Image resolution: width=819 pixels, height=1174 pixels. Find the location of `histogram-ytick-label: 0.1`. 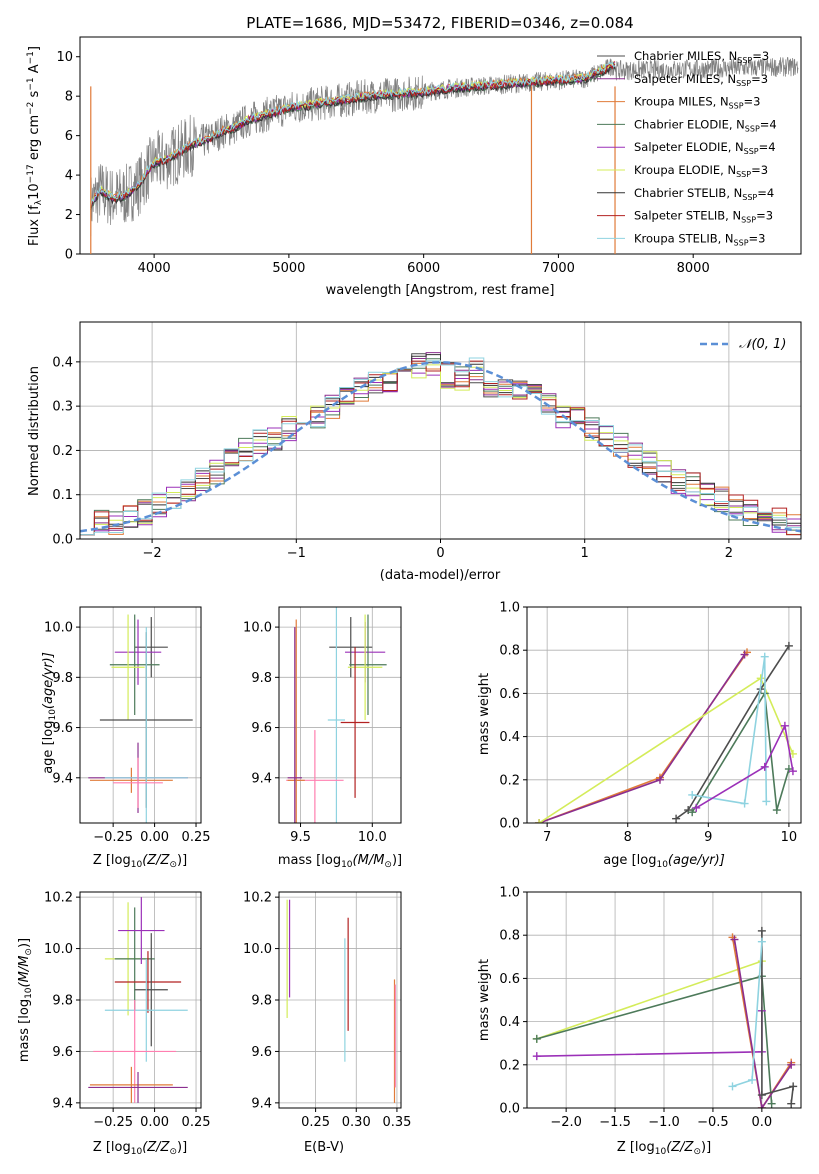

histogram-ytick-label: 0.1 is located at coordinates (62, 495).